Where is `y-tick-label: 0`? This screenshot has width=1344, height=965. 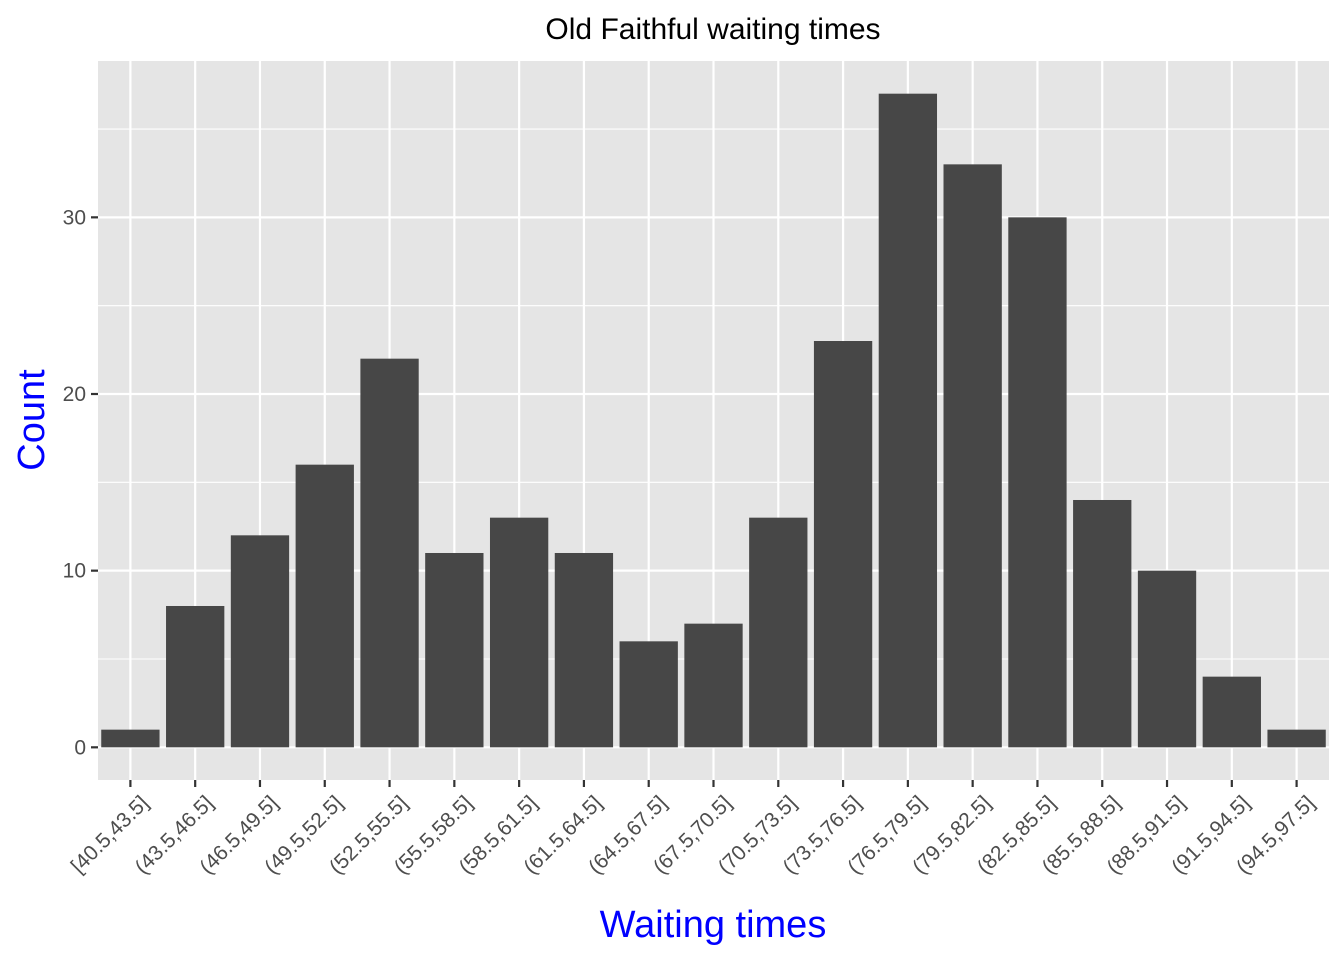 y-tick-label: 0 is located at coordinates (80, 747).